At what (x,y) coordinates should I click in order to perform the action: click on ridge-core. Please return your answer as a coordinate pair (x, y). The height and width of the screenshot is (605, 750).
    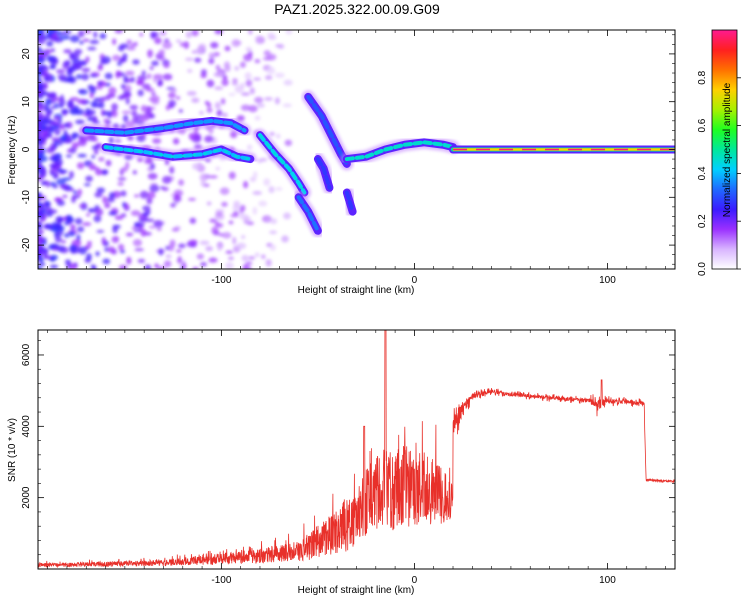
    Looking at the image, I should click on (165, 126).